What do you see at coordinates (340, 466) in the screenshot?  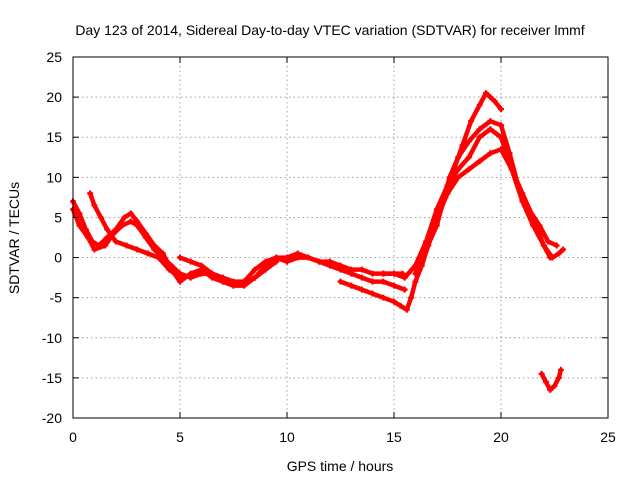 I see `x-axis-label: GPS time / hours` at bounding box center [340, 466].